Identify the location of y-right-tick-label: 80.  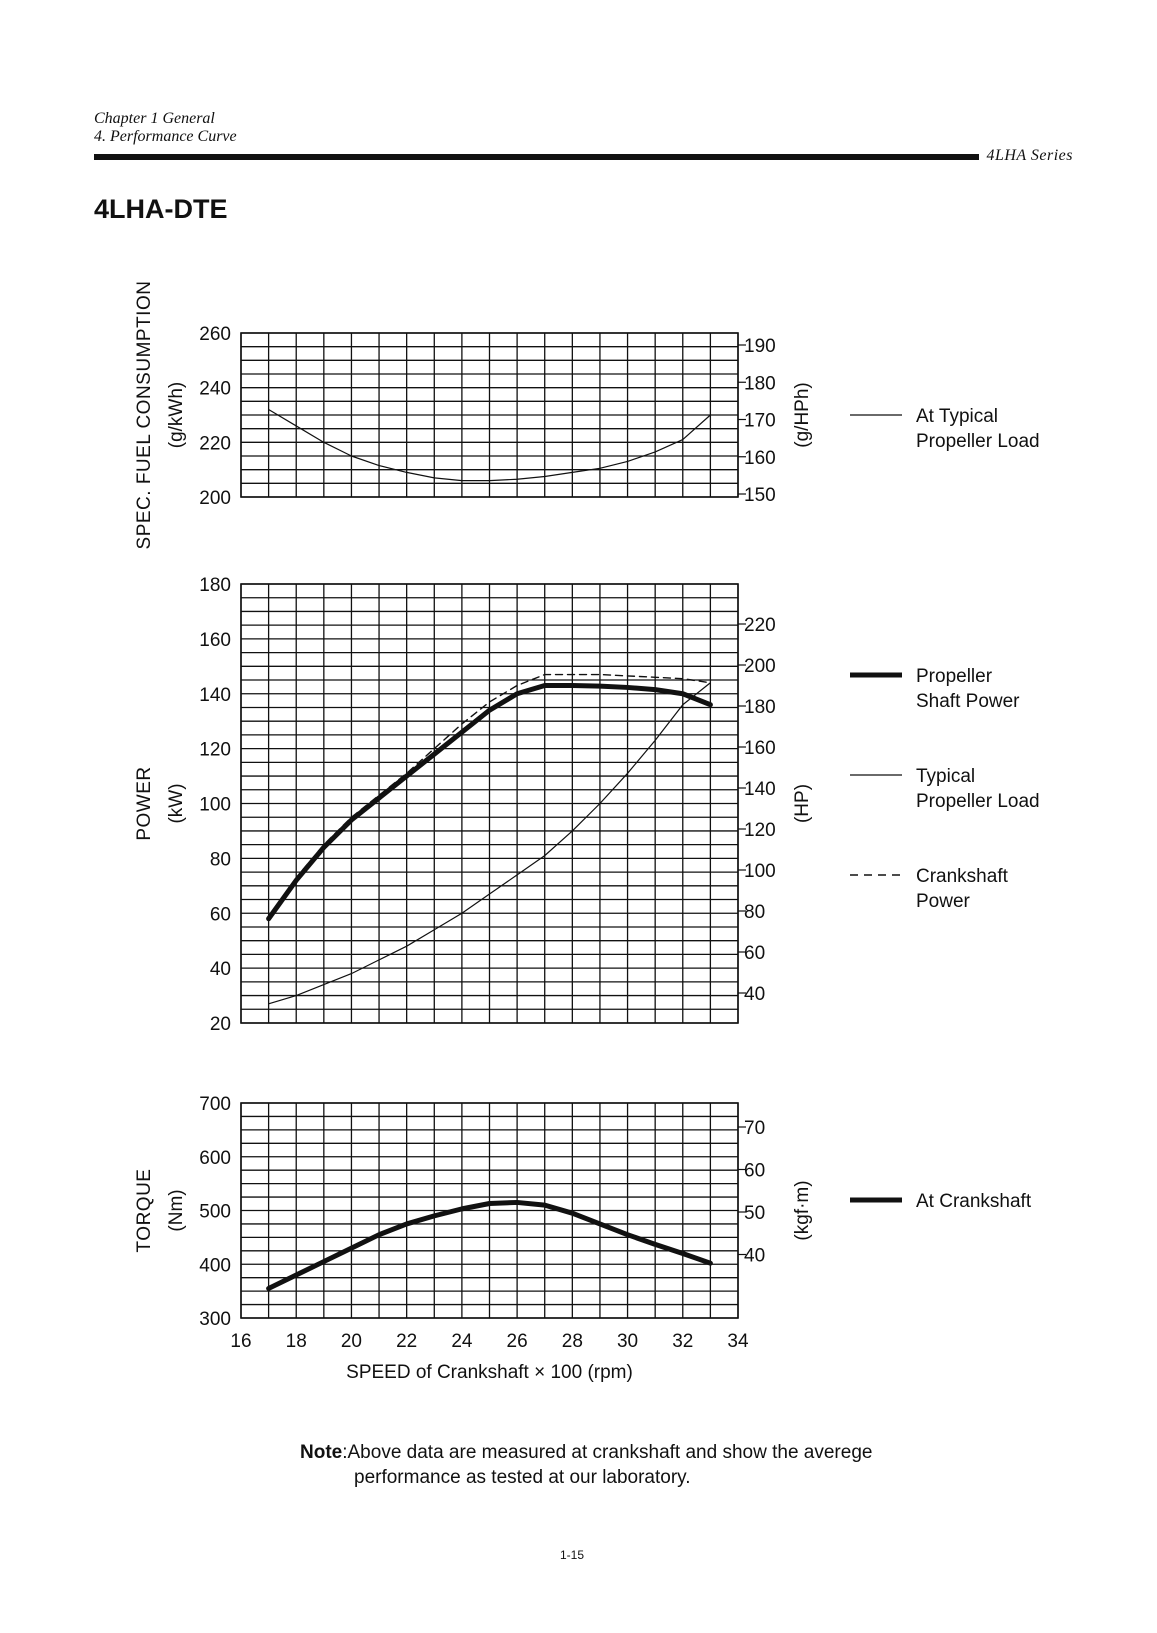
(754, 912).